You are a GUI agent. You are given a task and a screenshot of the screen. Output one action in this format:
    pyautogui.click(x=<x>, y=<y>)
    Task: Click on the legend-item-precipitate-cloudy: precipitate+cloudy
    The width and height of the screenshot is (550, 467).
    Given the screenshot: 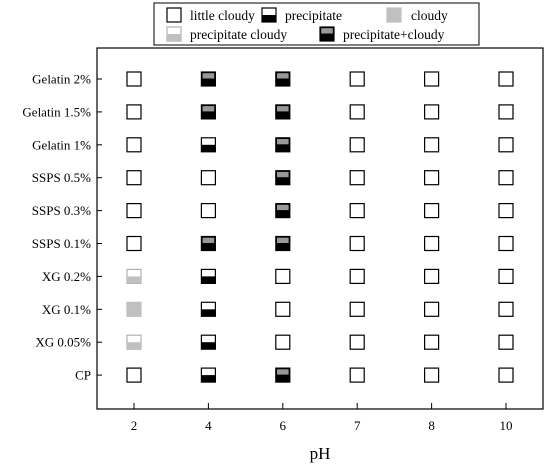 What is the action you would take?
    pyautogui.click(x=382, y=34)
    